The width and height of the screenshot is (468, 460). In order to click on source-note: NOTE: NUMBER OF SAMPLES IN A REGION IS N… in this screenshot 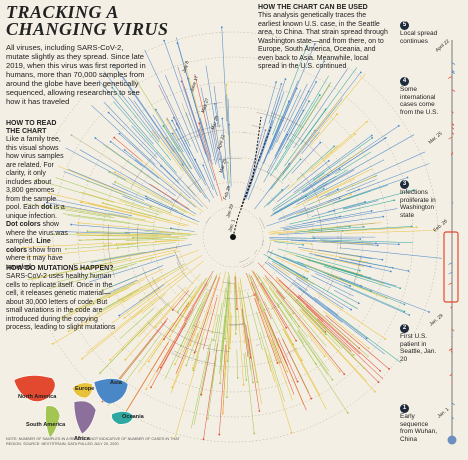, I will do `click(93, 441)`.